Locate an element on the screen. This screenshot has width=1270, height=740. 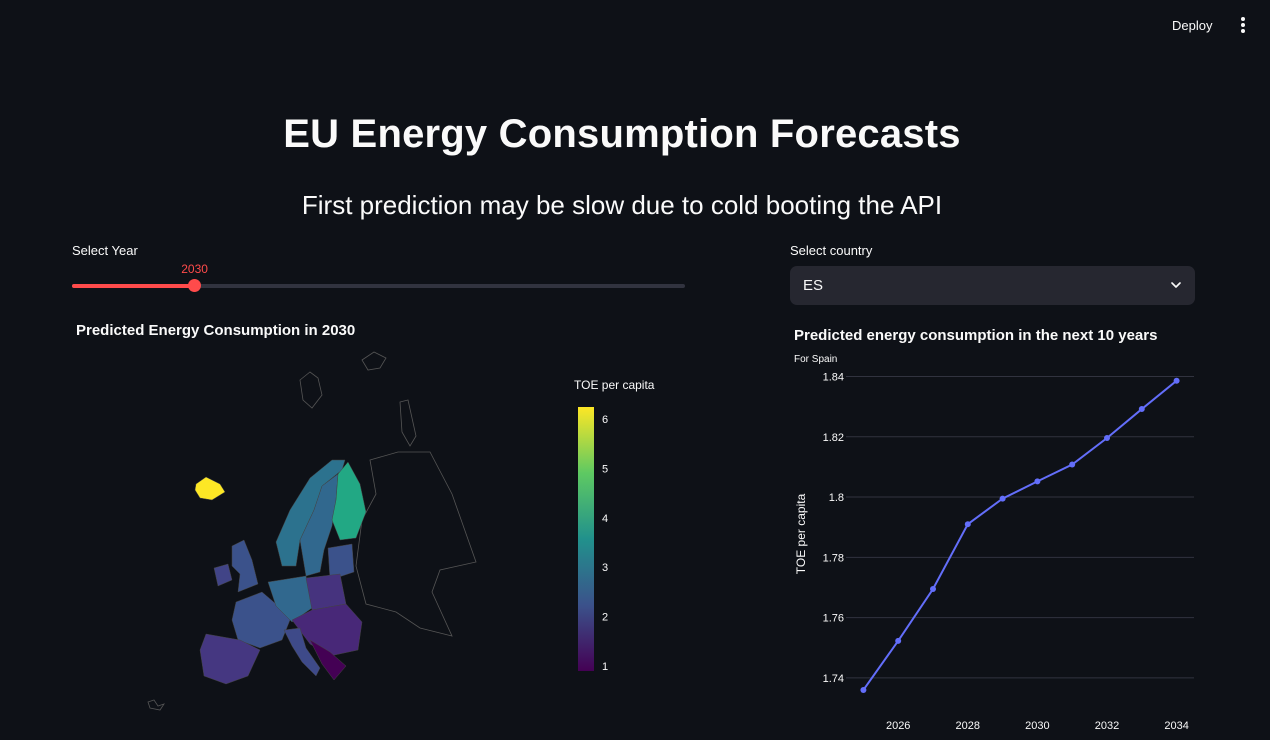
series-line is located at coordinates (1020, 535).